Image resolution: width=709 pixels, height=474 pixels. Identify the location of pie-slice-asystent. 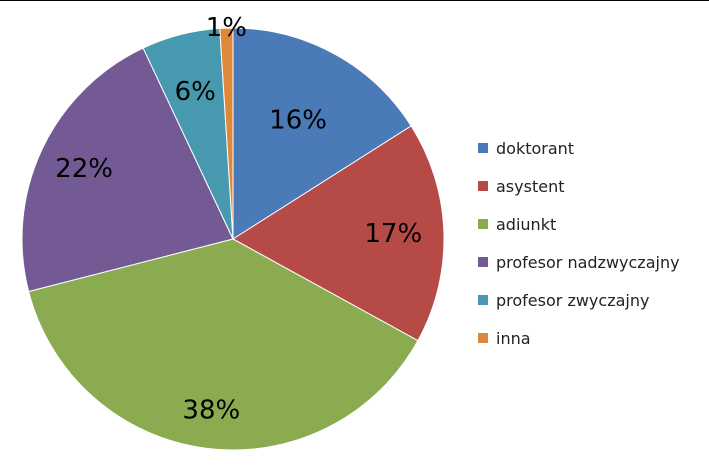
(338, 233).